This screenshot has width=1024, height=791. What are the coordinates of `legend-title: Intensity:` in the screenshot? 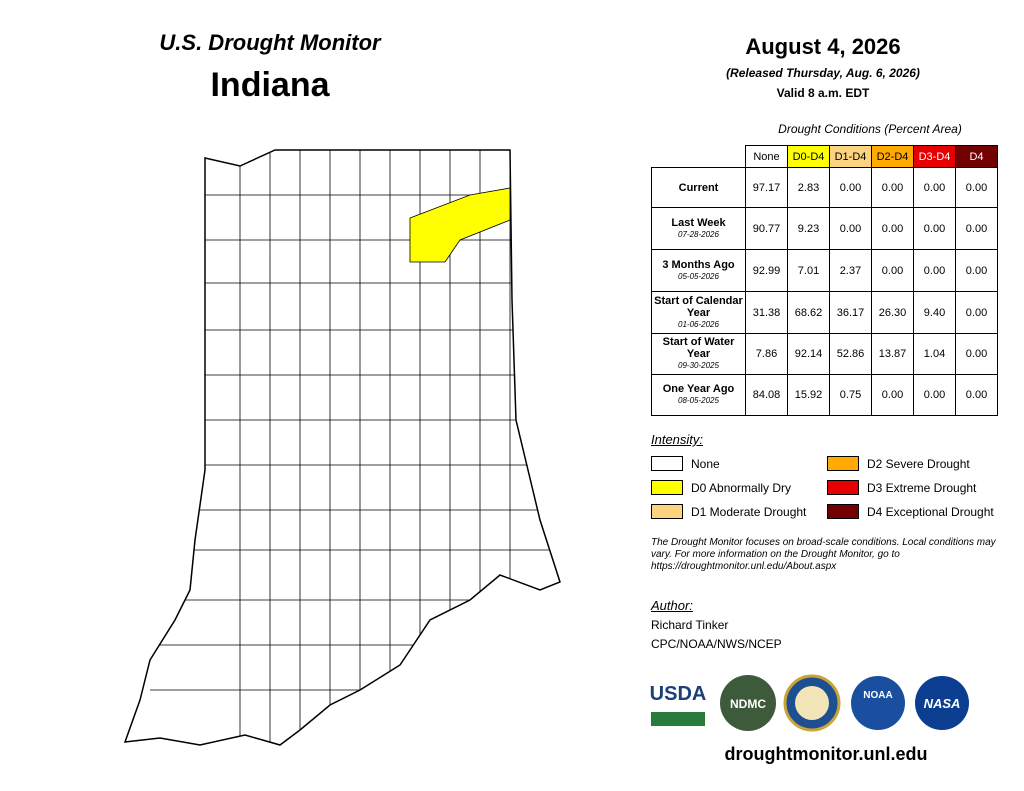 It's located at (677, 439).